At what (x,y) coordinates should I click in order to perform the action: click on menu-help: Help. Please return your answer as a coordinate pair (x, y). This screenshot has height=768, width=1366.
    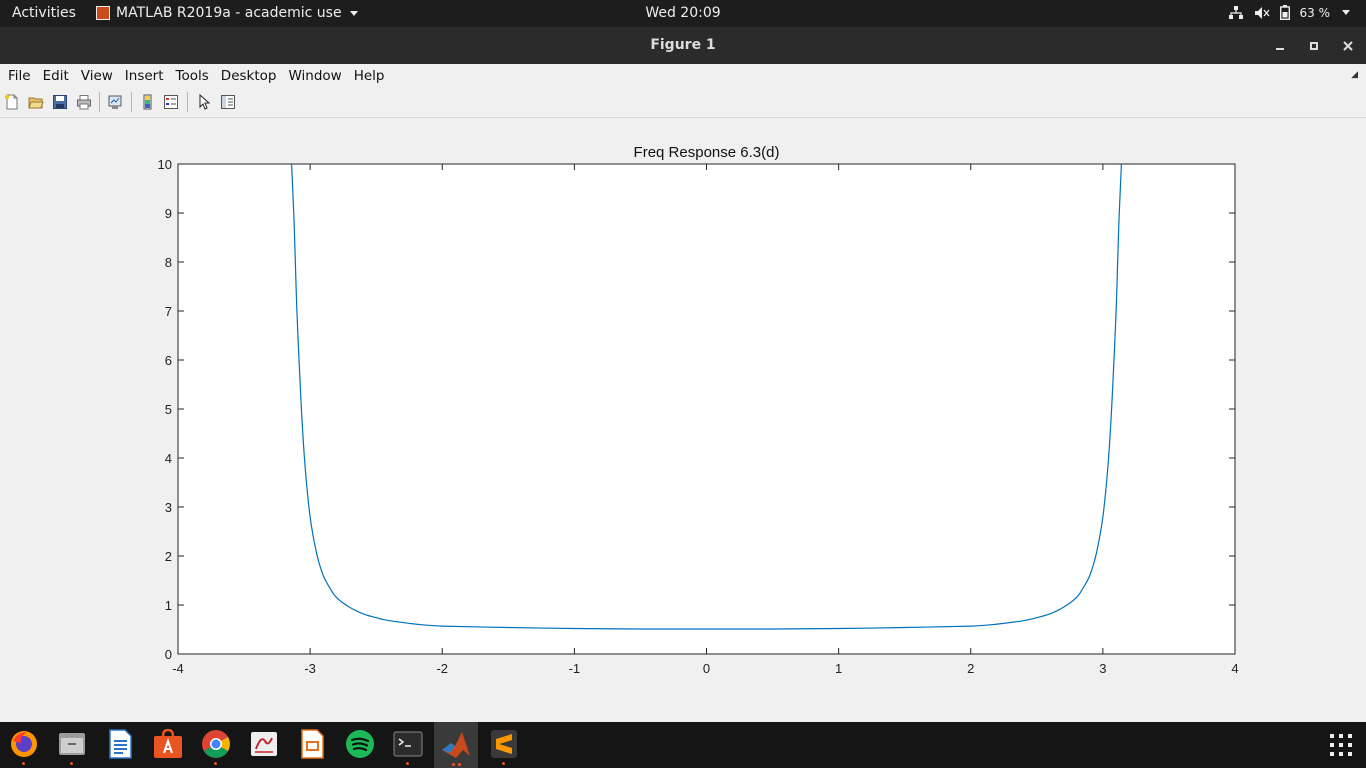
    Looking at the image, I should click on (369, 76).